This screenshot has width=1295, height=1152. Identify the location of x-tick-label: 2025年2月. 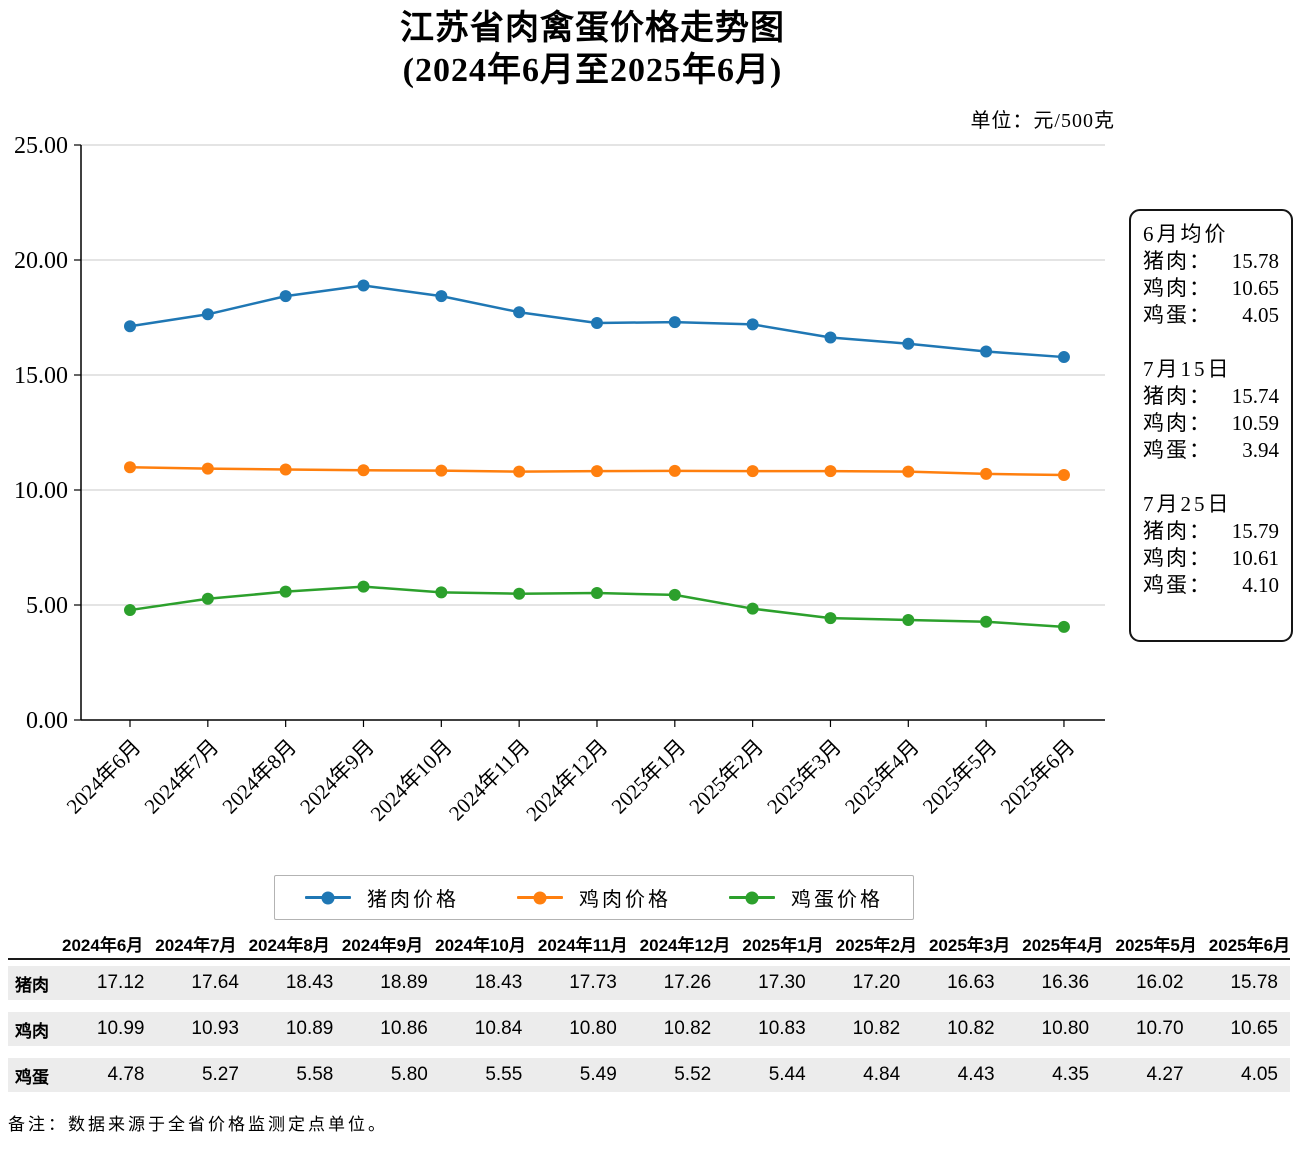
(726, 777).